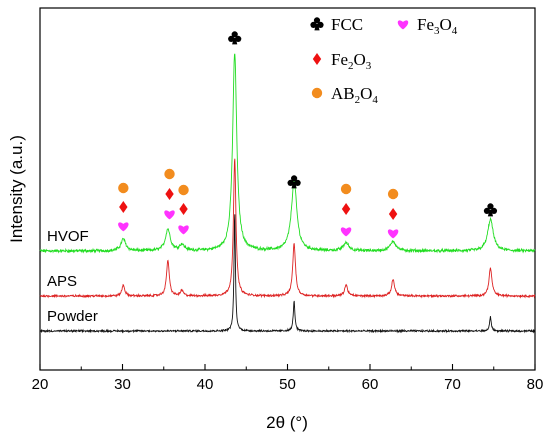 This screenshot has height=444, width=550. I want to click on legend-label-circle: AB2O4, so click(354, 95).